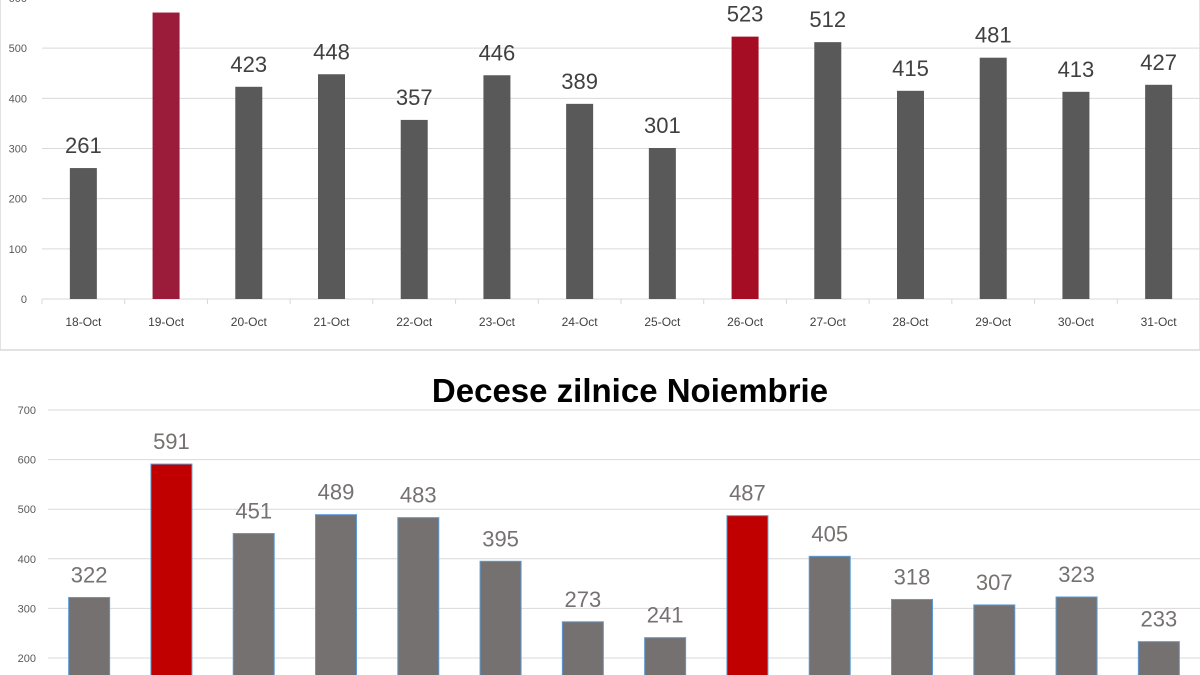 The height and width of the screenshot is (675, 1200). Describe the element at coordinates (1076, 69) in the screenshot. I see `data-label: 413` at that location.